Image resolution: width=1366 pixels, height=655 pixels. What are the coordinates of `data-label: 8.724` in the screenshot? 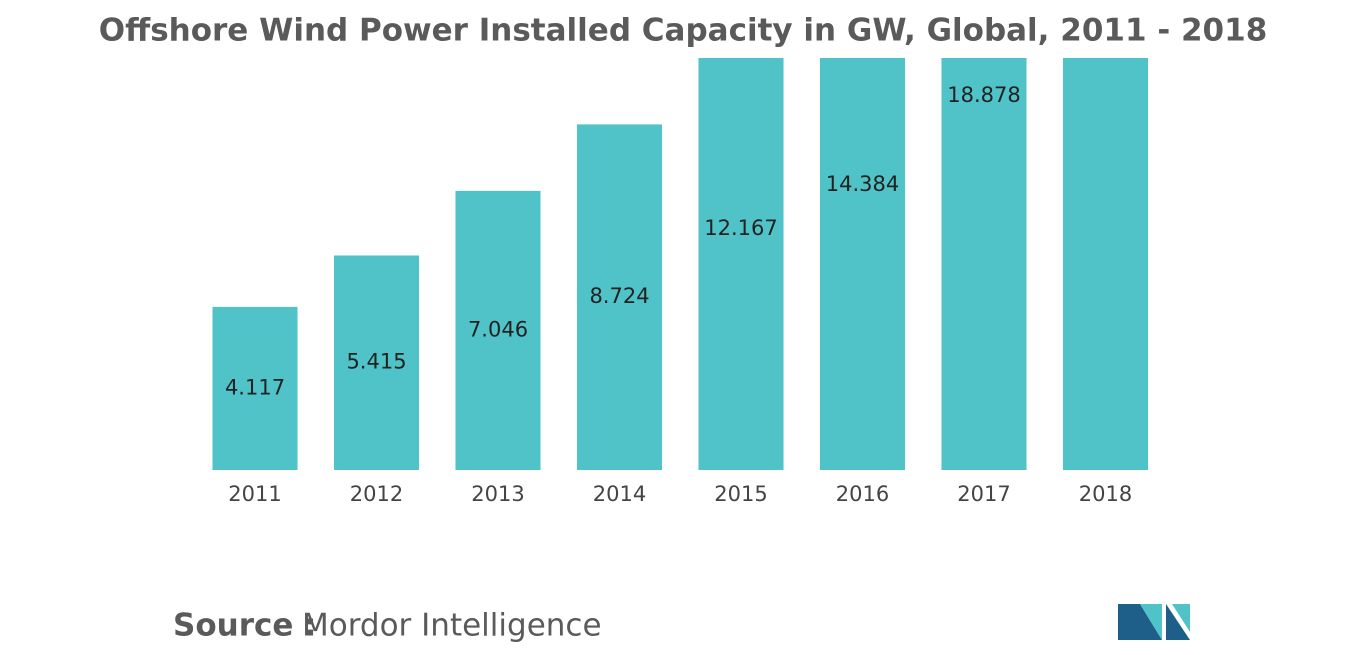 It's located at (619, 296).